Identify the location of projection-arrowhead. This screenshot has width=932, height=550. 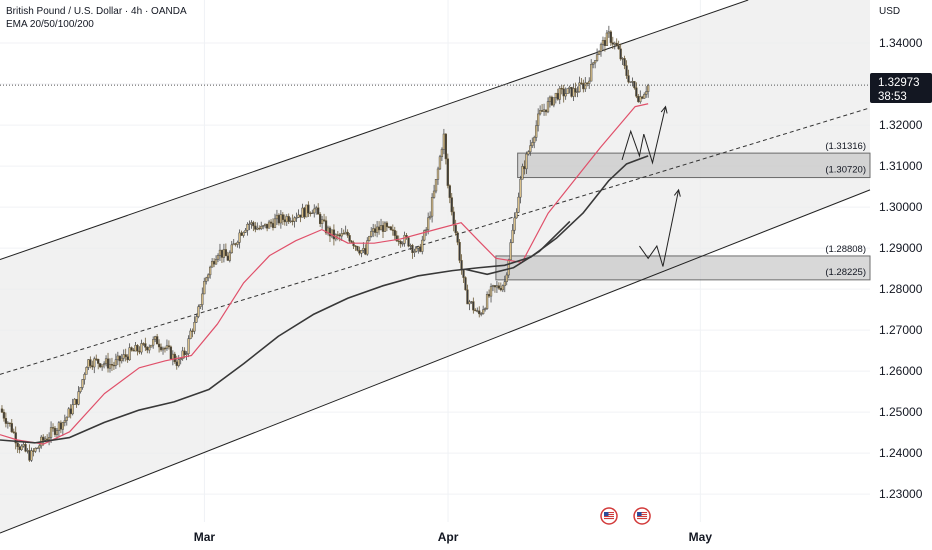
(677, 192).